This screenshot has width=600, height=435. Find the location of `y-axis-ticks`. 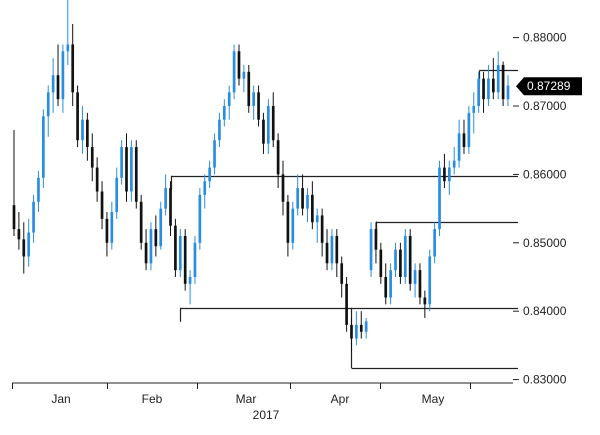

y-axis-ticks is located at coordinates (516, 209).